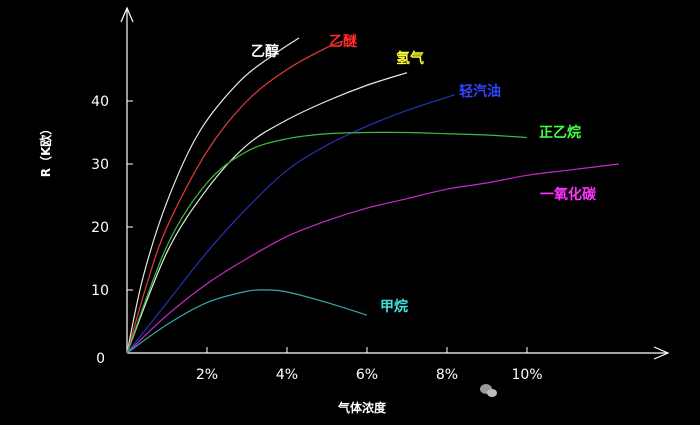 This screenshot has width=700, height=425. What do you see at coordinates (265, 51) in the screenshot?
I see `series-label-0: 乙醇` at bounding box center [265, 51].